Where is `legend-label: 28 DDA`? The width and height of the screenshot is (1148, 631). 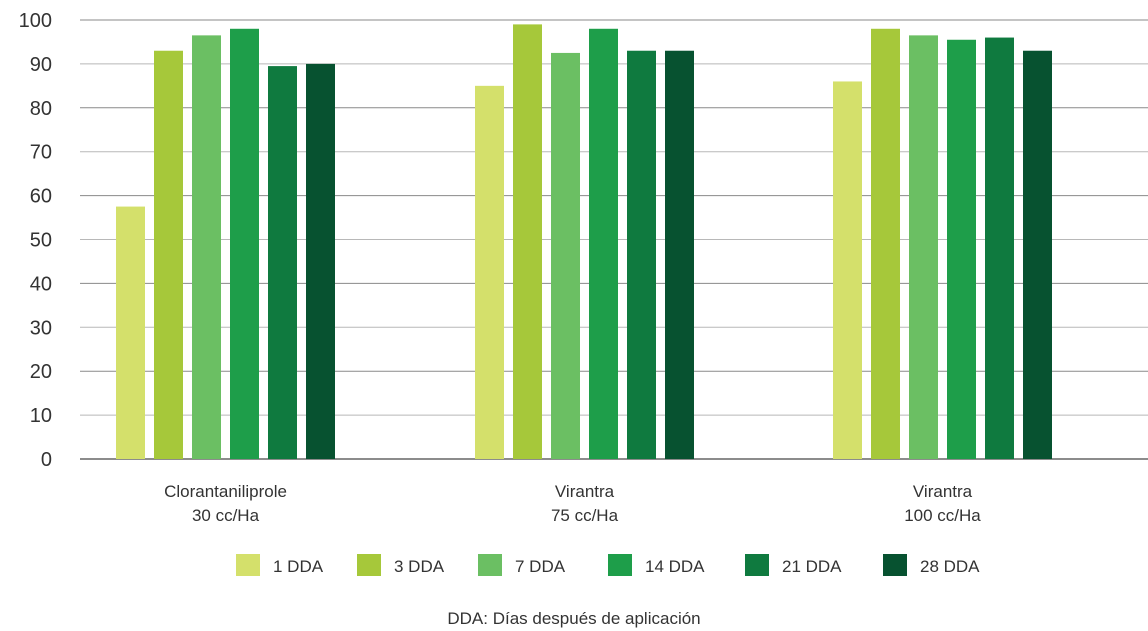
legend-label: 28 DDA is located at coordinates (950, 566).